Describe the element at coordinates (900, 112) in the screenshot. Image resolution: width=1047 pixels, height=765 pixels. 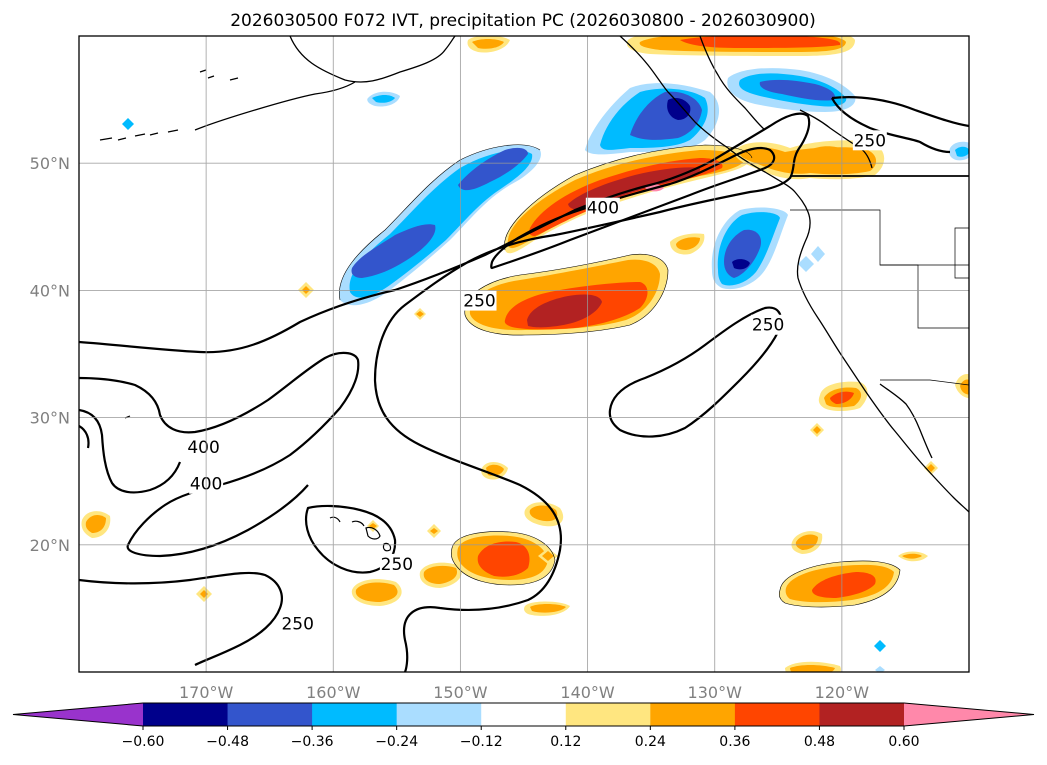
I see `ivt-contour-250-ne` at that location.